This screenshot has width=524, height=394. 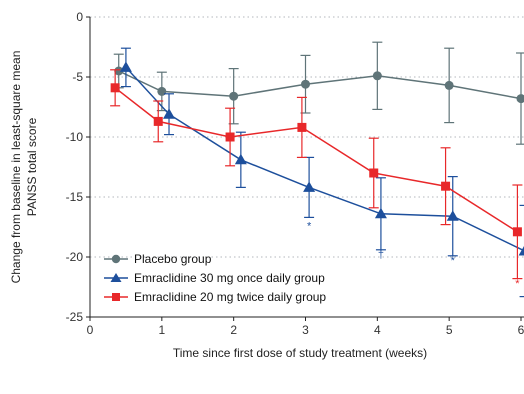 What do you see at coordinates (413, 255) in the screenshot?
I see `significance-annotations: * † * *` at bounding box center [413, 255].